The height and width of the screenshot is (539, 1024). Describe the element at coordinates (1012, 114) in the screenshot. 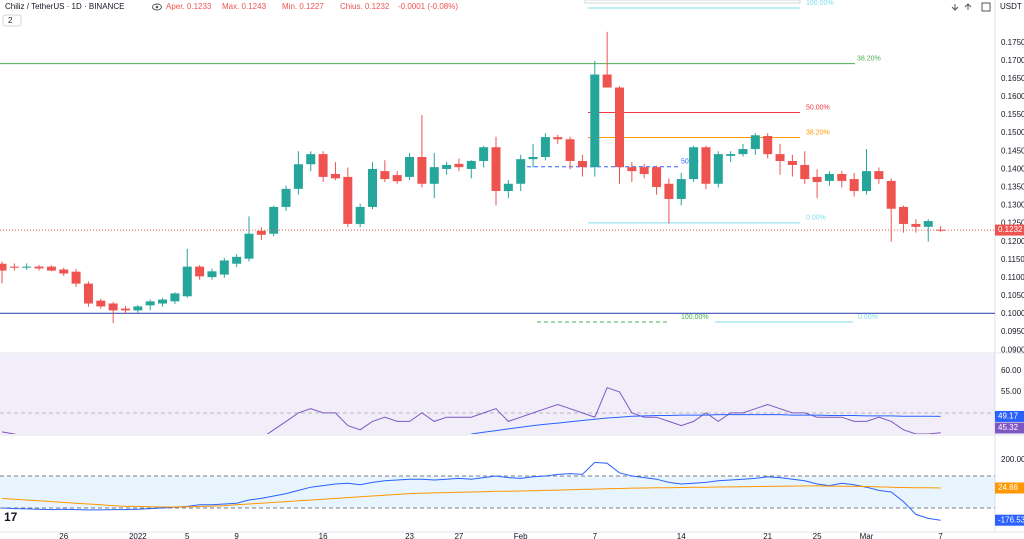

I see `y-tick-label: 0.1550` at that location.